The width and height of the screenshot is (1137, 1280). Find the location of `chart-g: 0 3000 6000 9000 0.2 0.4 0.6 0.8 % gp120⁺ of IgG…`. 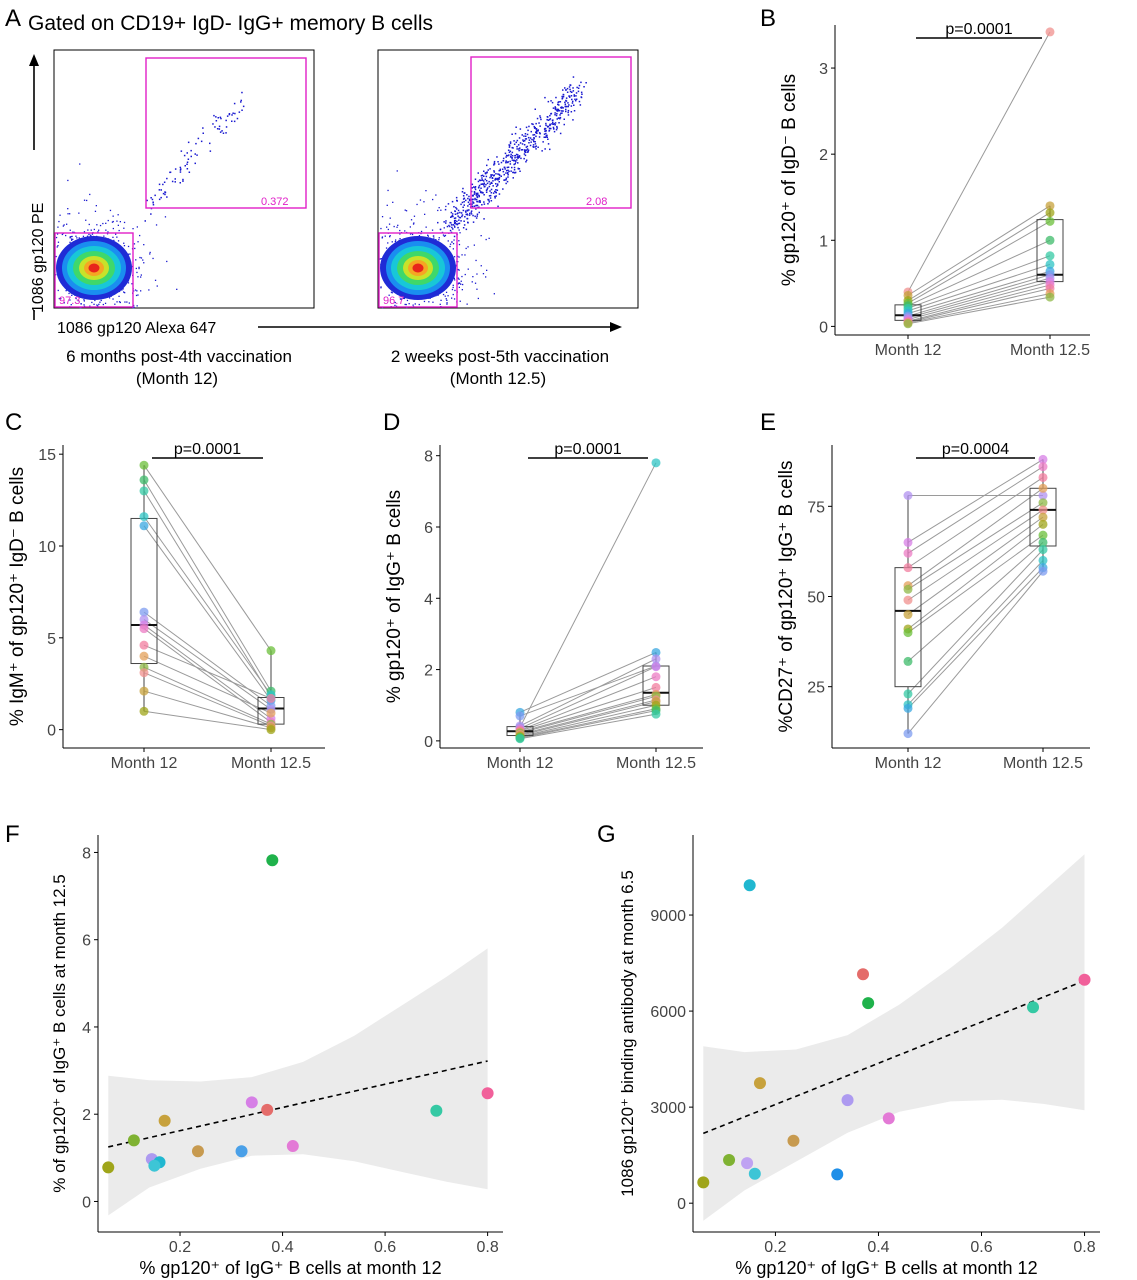

chart-g: 0 3000 6000 9000 0.2 0.4 0.6 0.8 % gp120⁺ of IgG… is located at coordinates (859, 1056).